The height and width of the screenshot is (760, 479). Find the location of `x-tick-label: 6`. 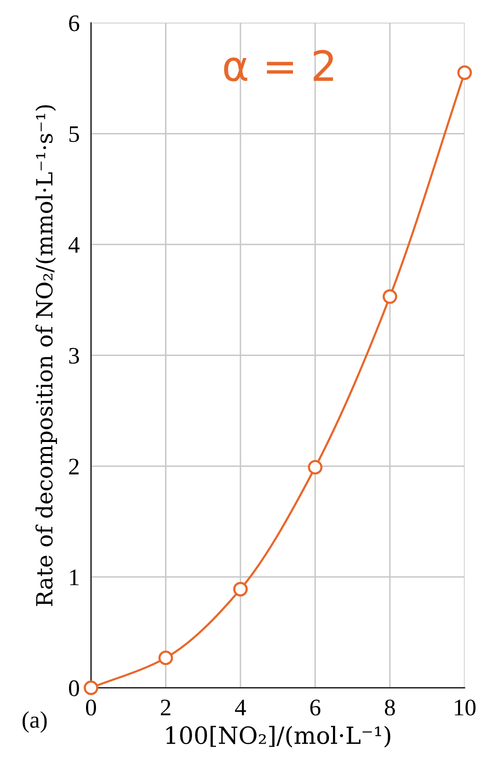

x-tick-label: 6 is located at coordinates (315, 708).